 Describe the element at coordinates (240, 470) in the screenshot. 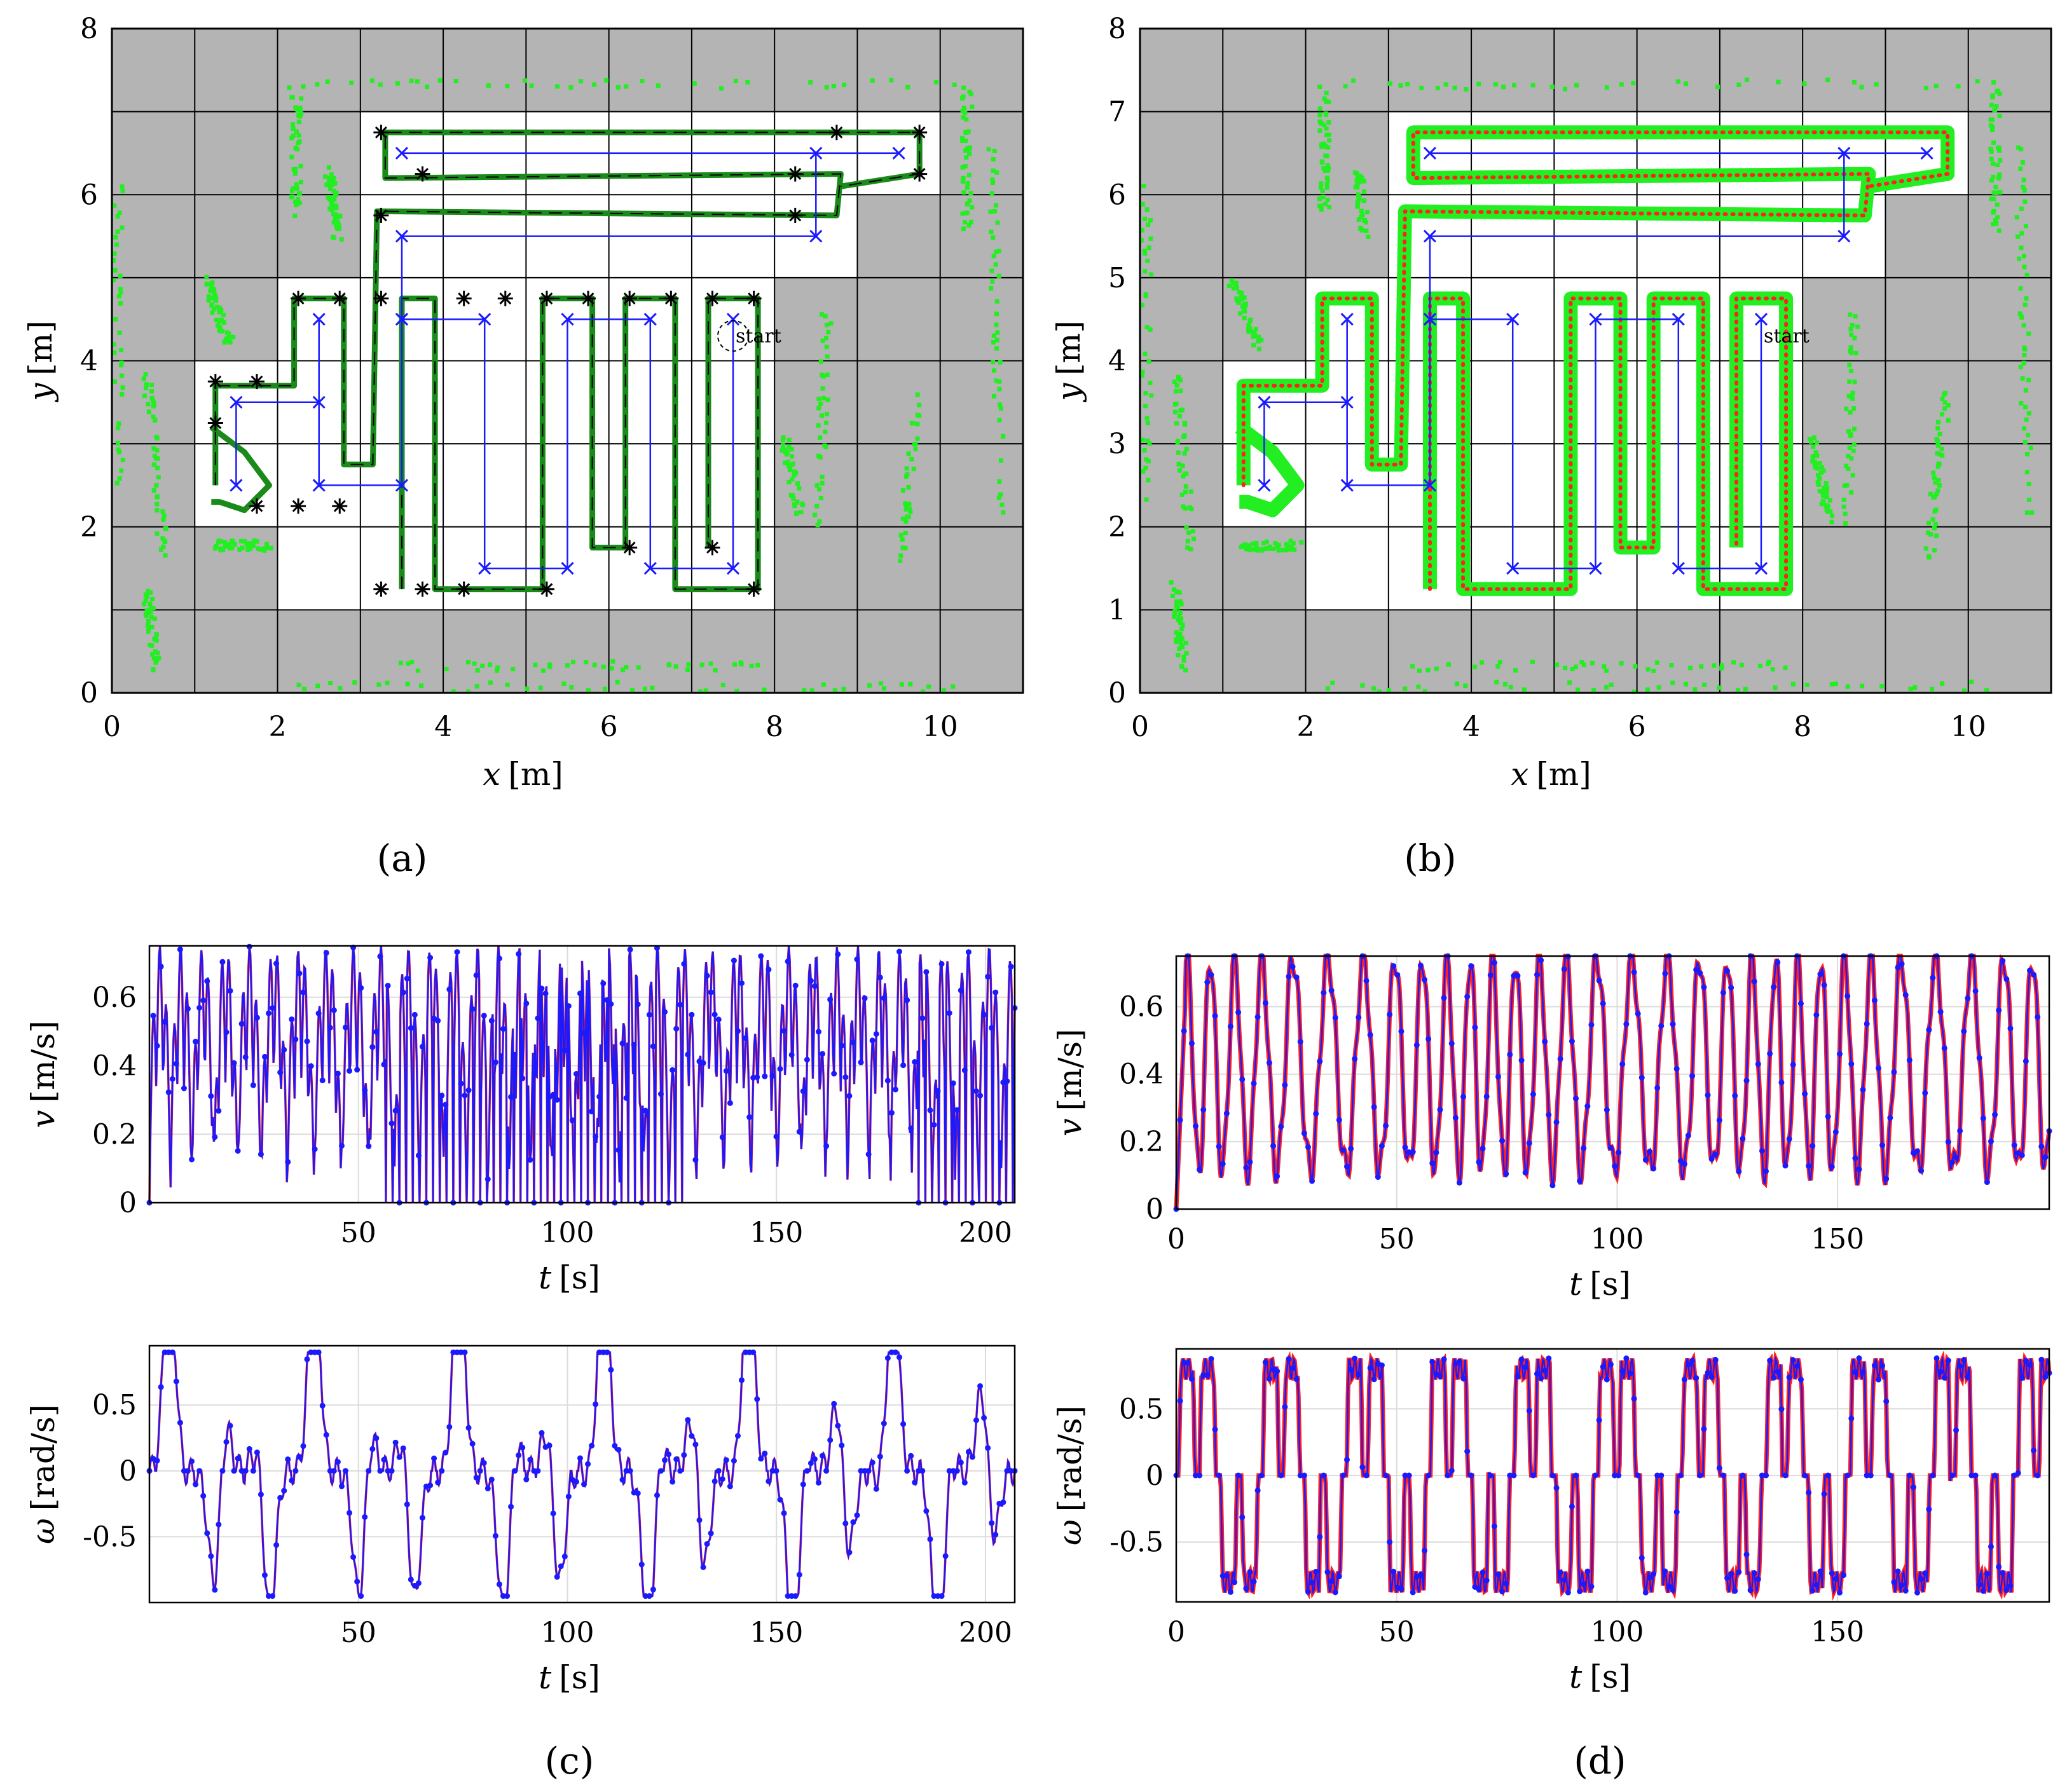

I see `trajectory-left-loop` at that location.